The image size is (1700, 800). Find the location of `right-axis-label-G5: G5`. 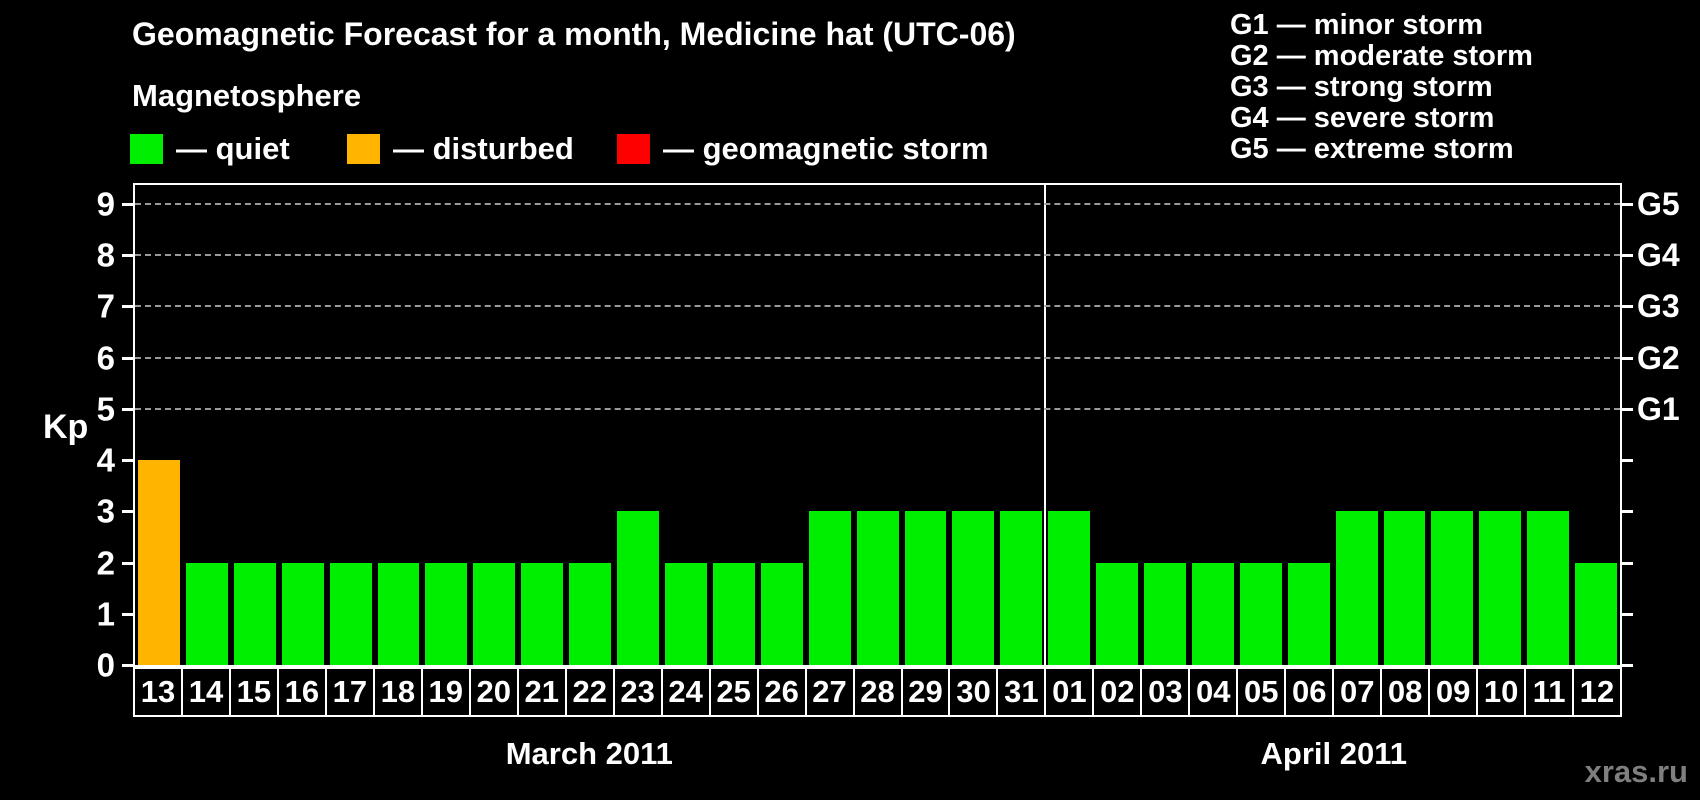

right-axis-label-G5: G5 is located at coordinates (1658, 204).